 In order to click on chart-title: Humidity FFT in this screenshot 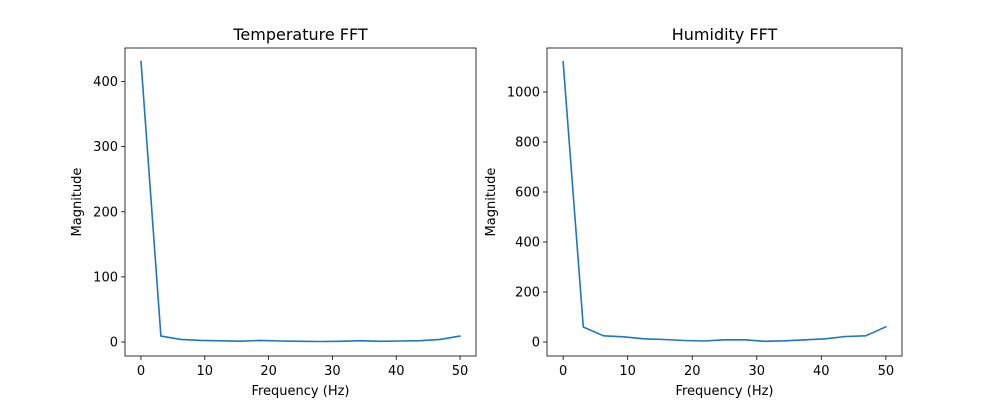, I will do `click(725, 34)`.